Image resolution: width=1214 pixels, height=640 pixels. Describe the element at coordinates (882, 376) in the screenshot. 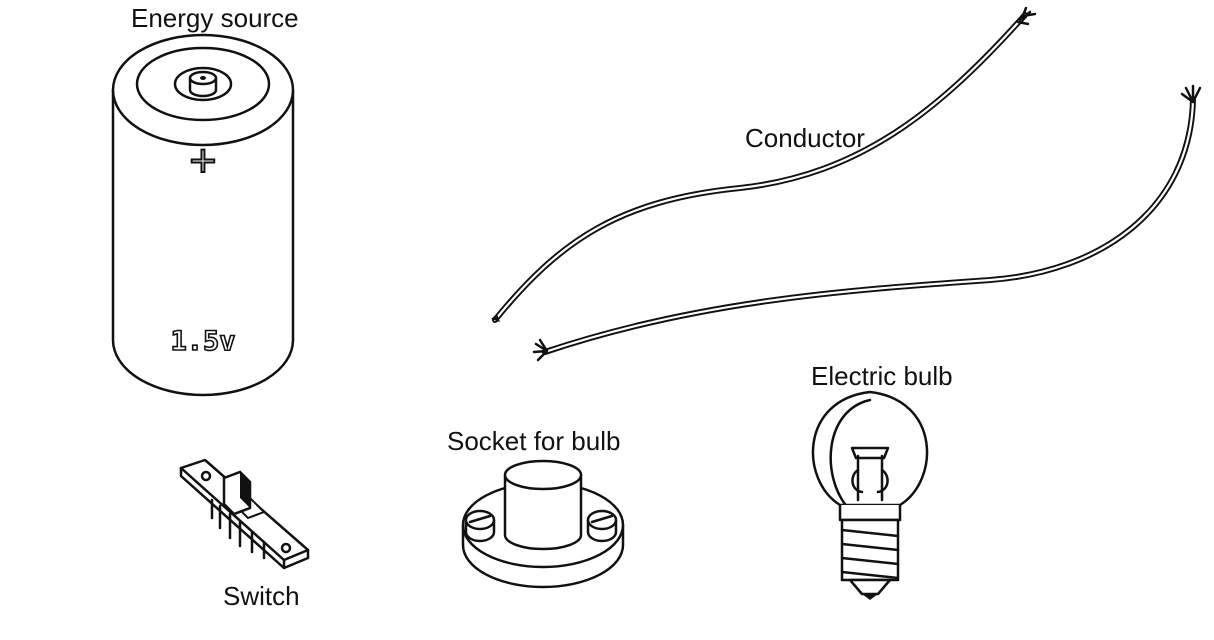

I see `bulb-label: Electric bulb` at that location.